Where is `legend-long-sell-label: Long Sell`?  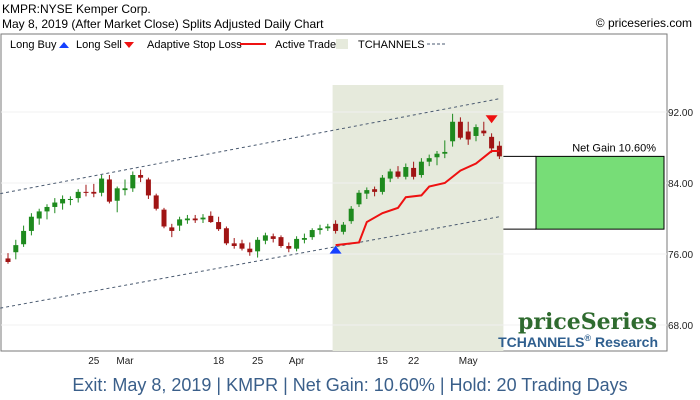
legend-long-sell-label: Long Sell is located at coordinates (99, 45).